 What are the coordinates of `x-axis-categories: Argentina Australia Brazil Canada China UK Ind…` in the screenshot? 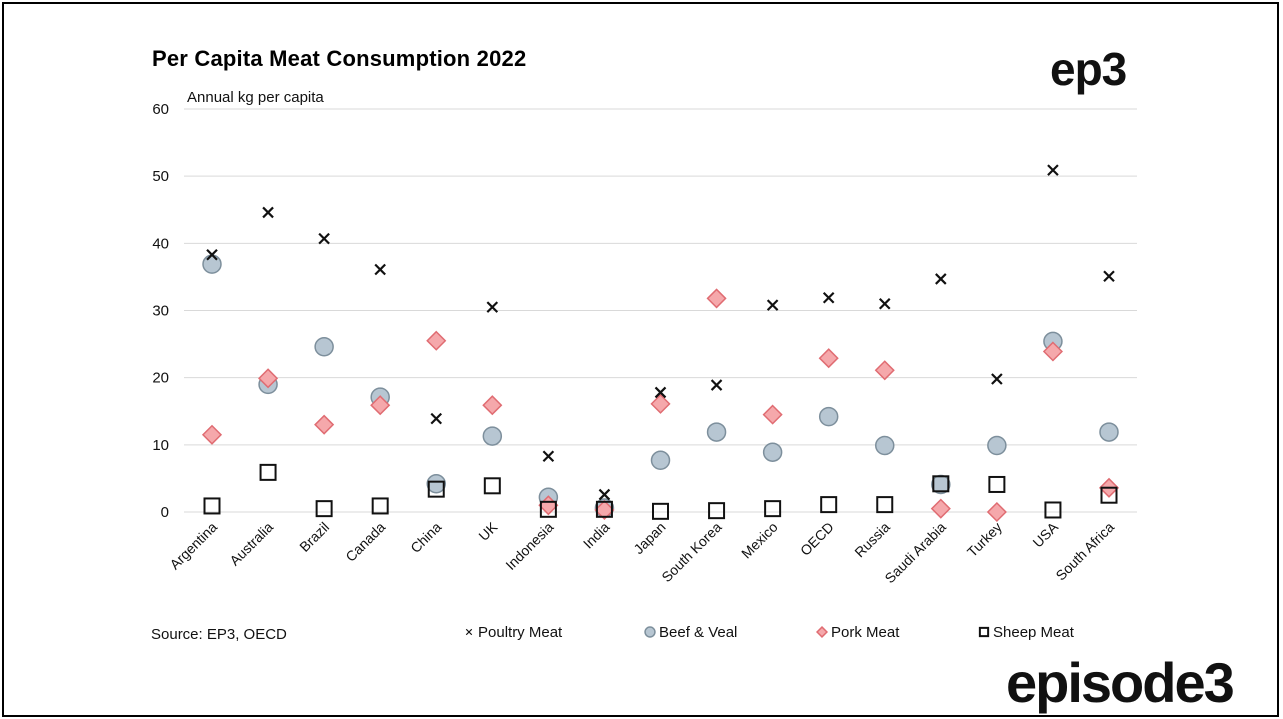 It's located at (641, 552).